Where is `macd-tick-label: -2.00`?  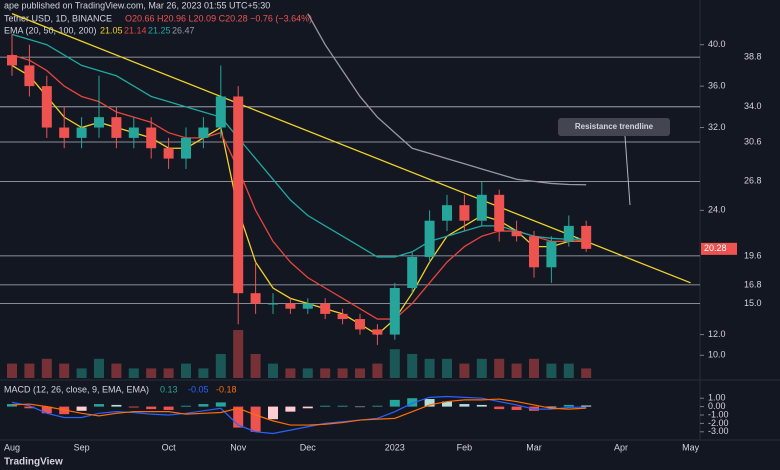
macd-tick-label: -2.00 is located at coordinates (718, 423).